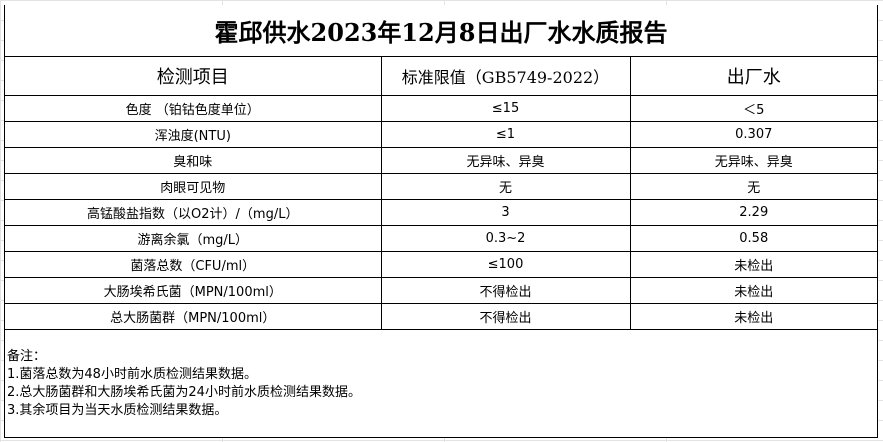 This screenshot has height=442, width=883. I want to click on result-cell: 无, so click(753, 186).